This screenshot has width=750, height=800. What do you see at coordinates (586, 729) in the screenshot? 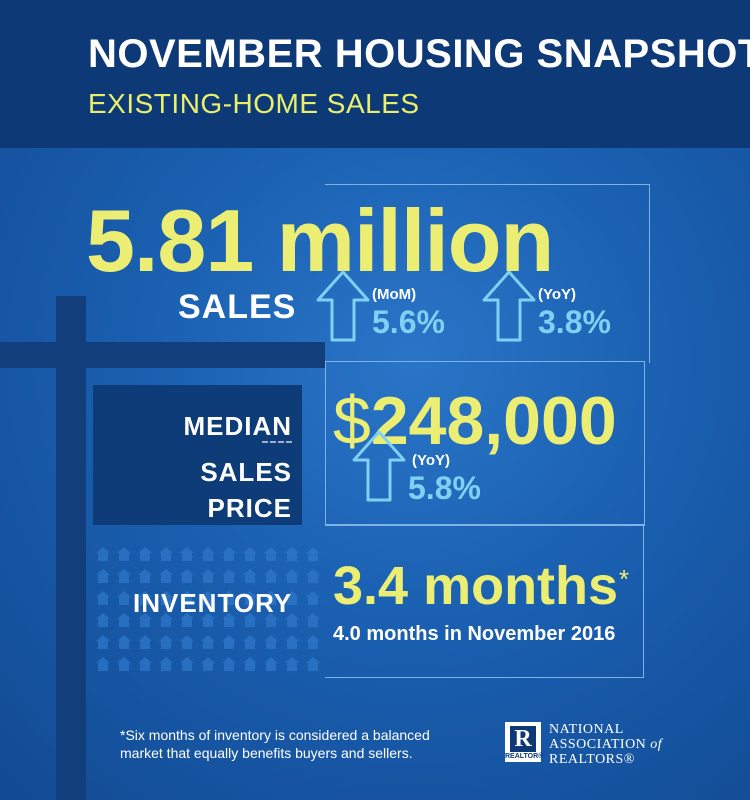
I see `nar-line1: NATIONAL` at bounding box center [586, 729].